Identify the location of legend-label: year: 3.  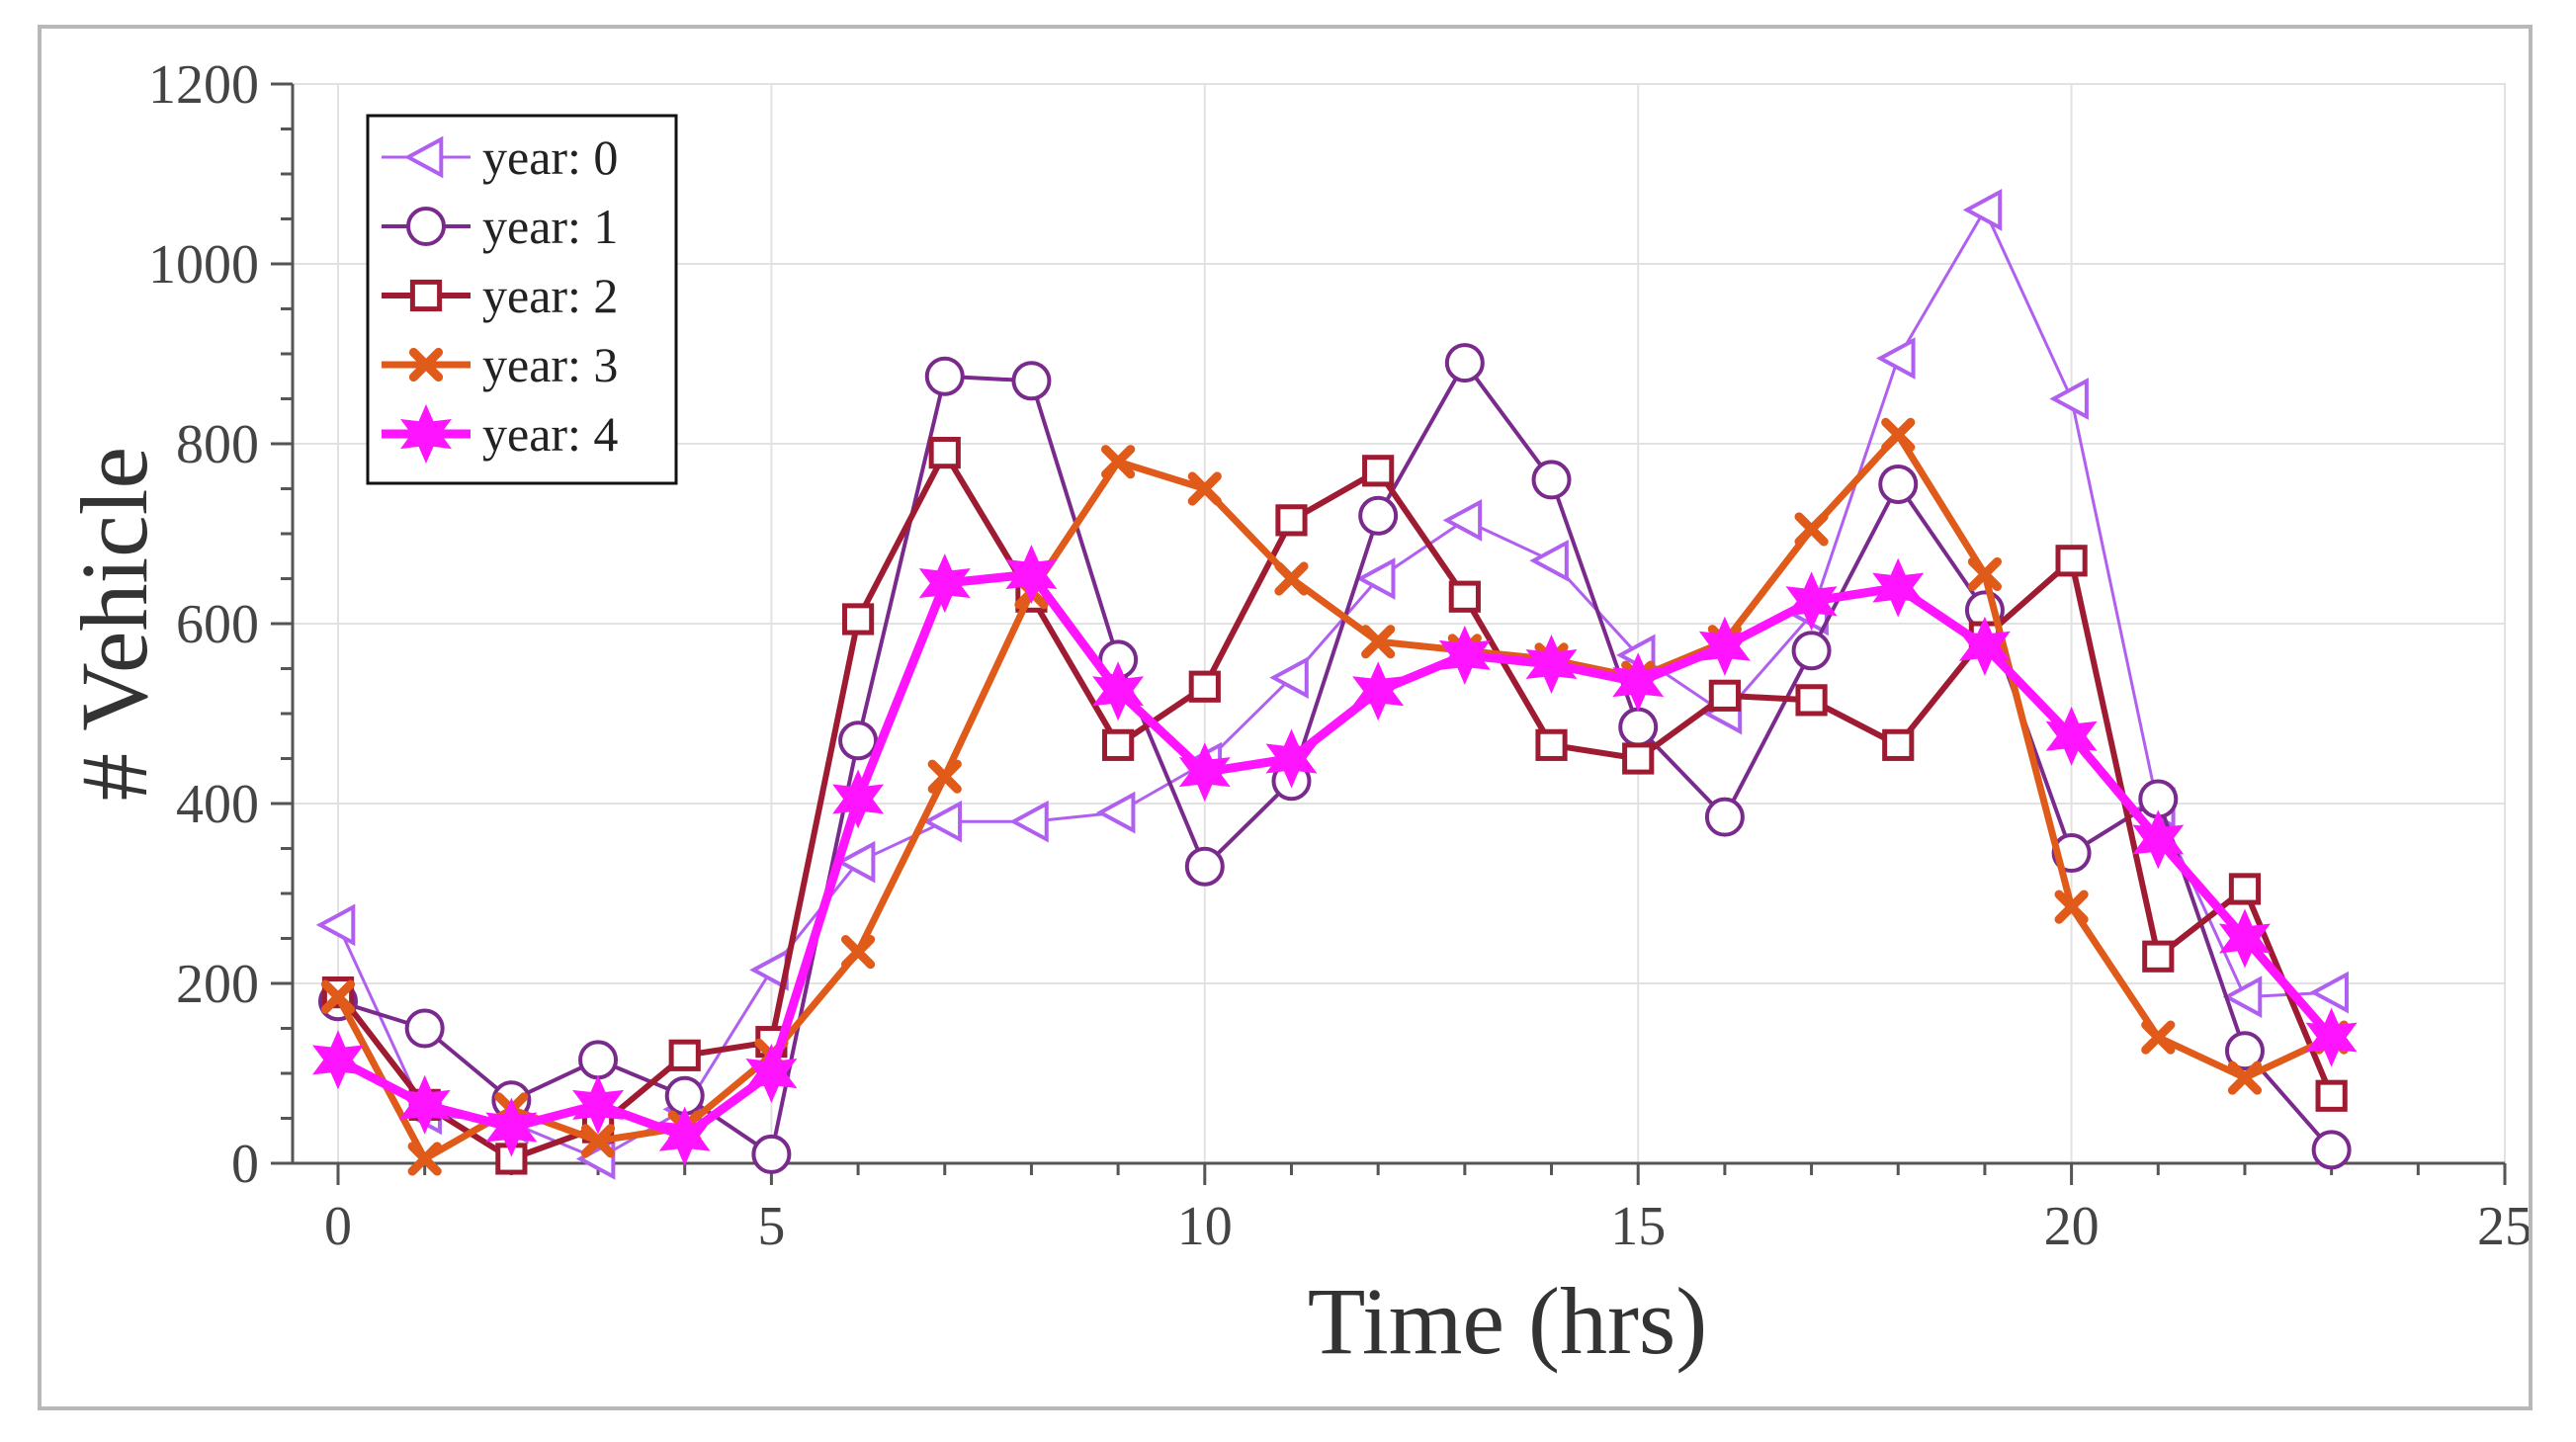
(550, 364).